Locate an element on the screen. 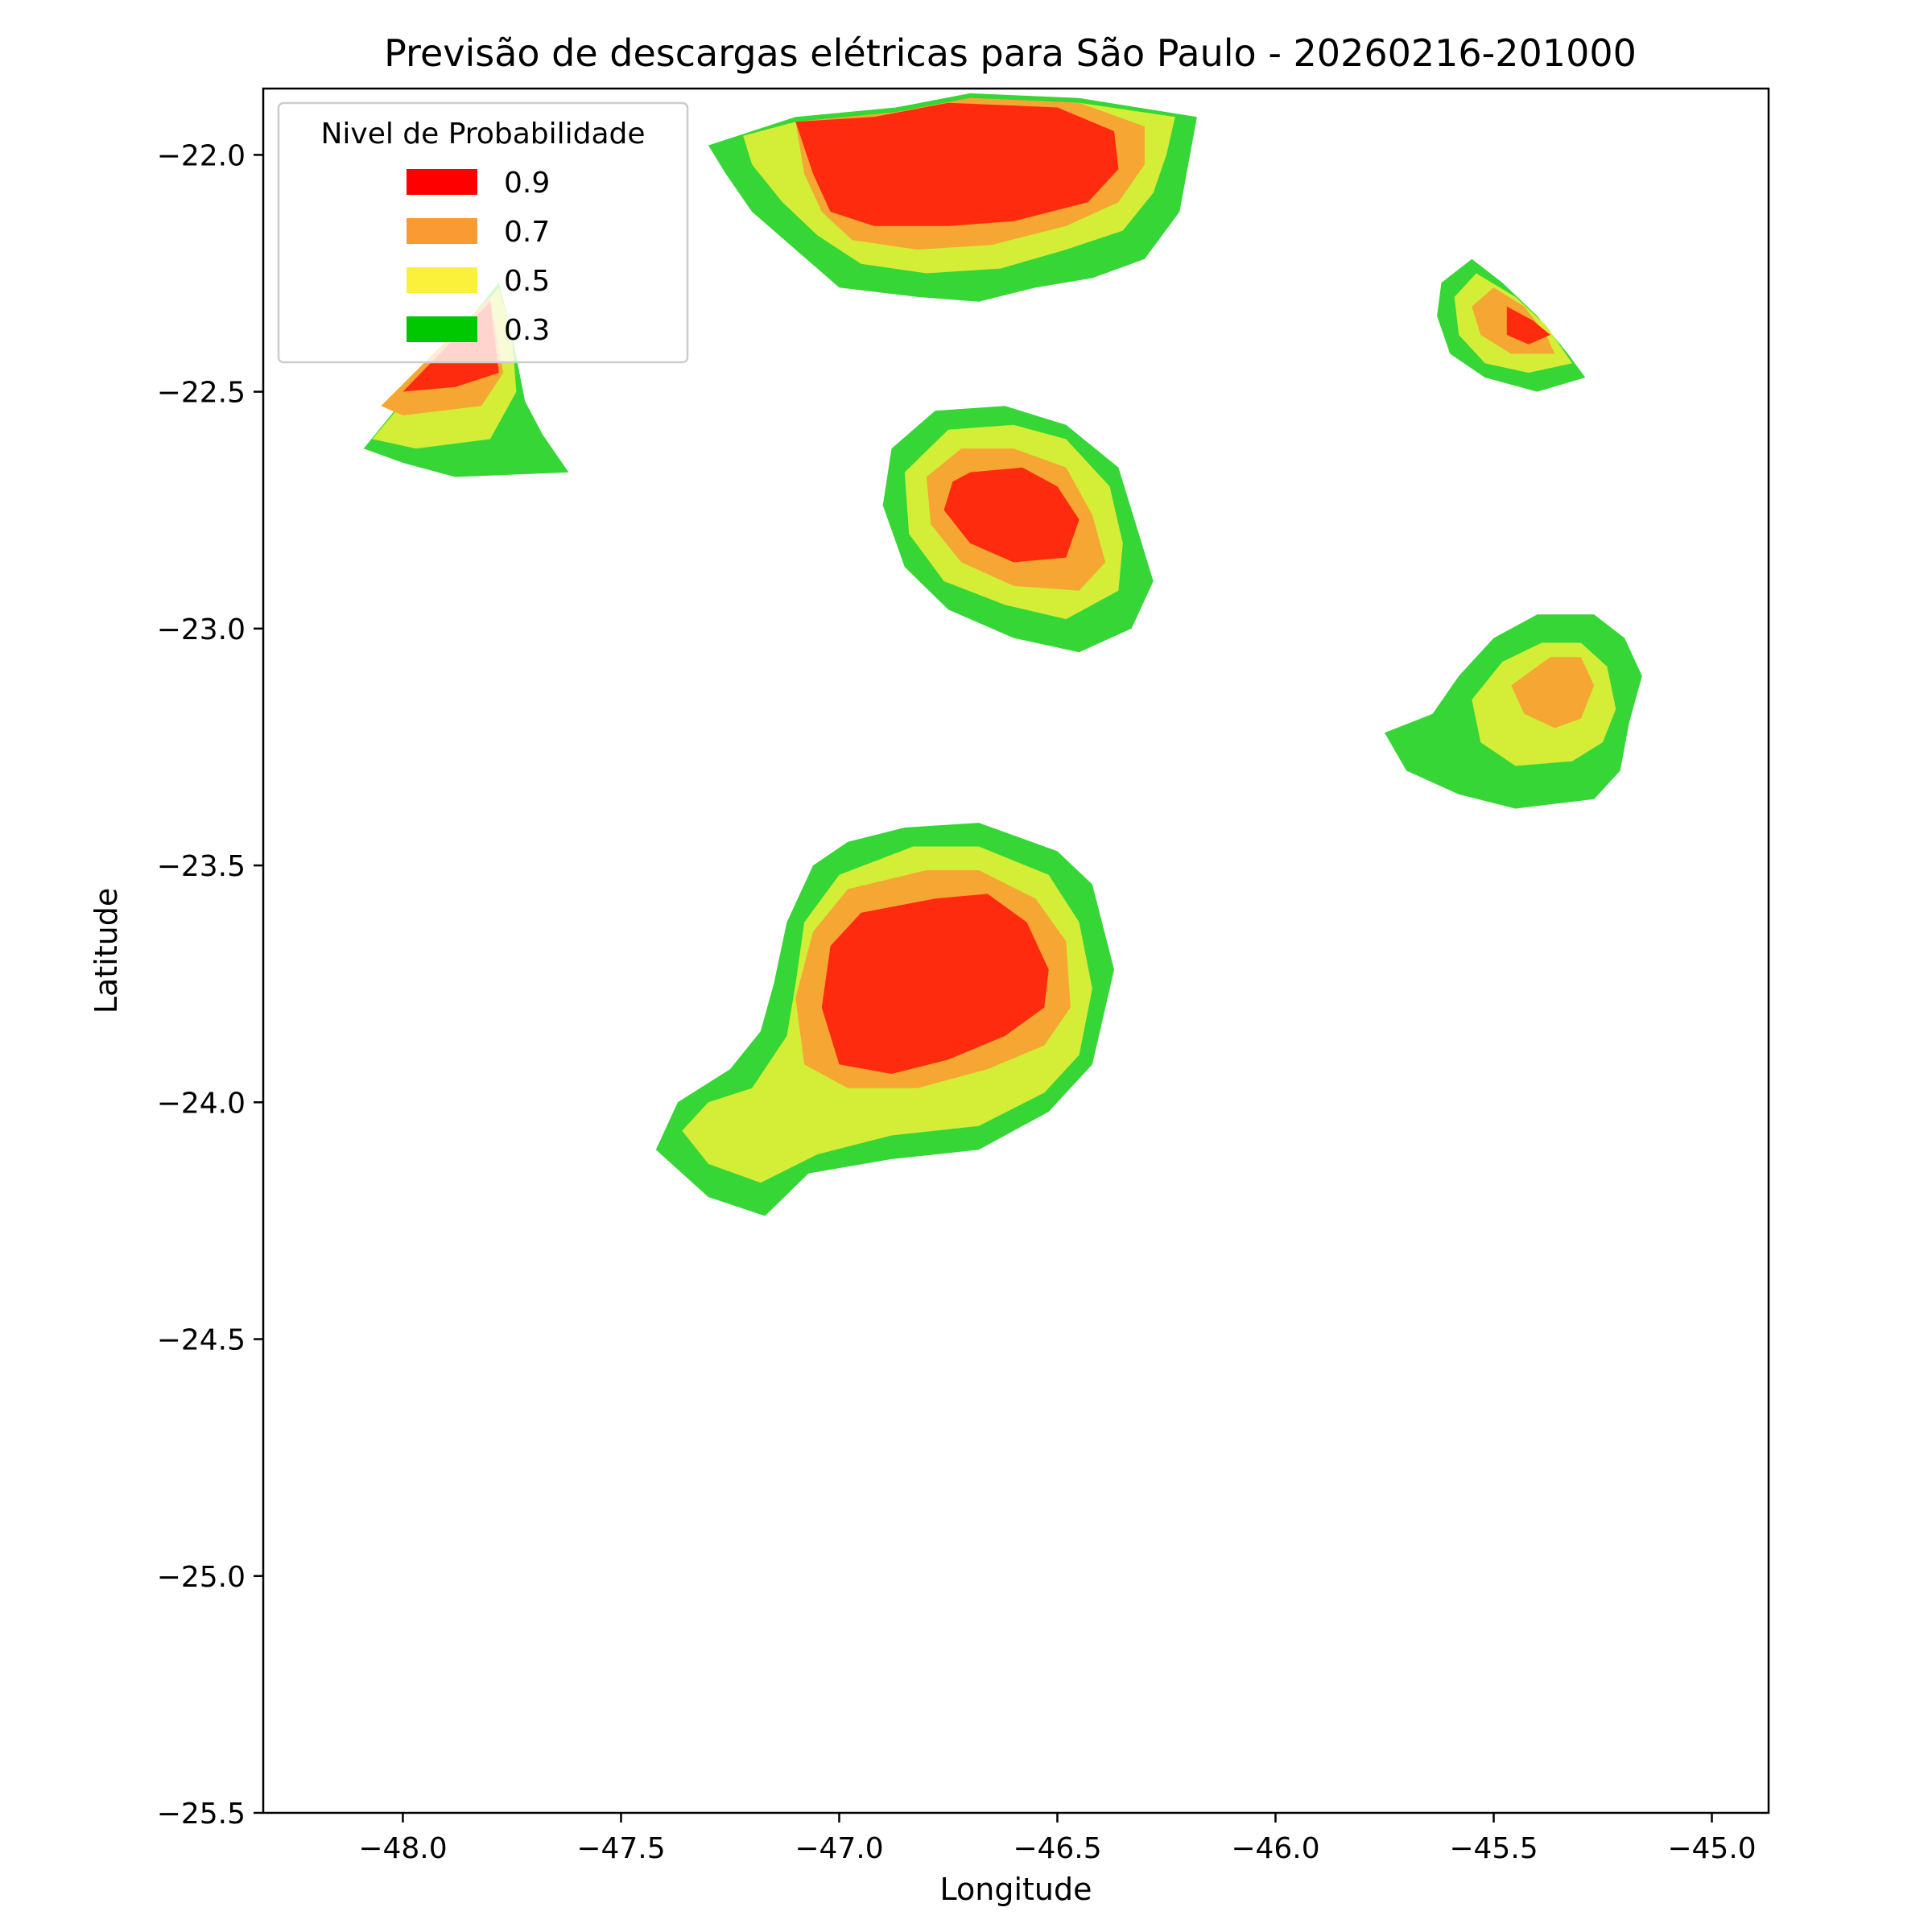 Image resolution: width=1932 pixels, height=1932 pixels. y-tick-label: −22.0 is located at coordinates (201, 155).